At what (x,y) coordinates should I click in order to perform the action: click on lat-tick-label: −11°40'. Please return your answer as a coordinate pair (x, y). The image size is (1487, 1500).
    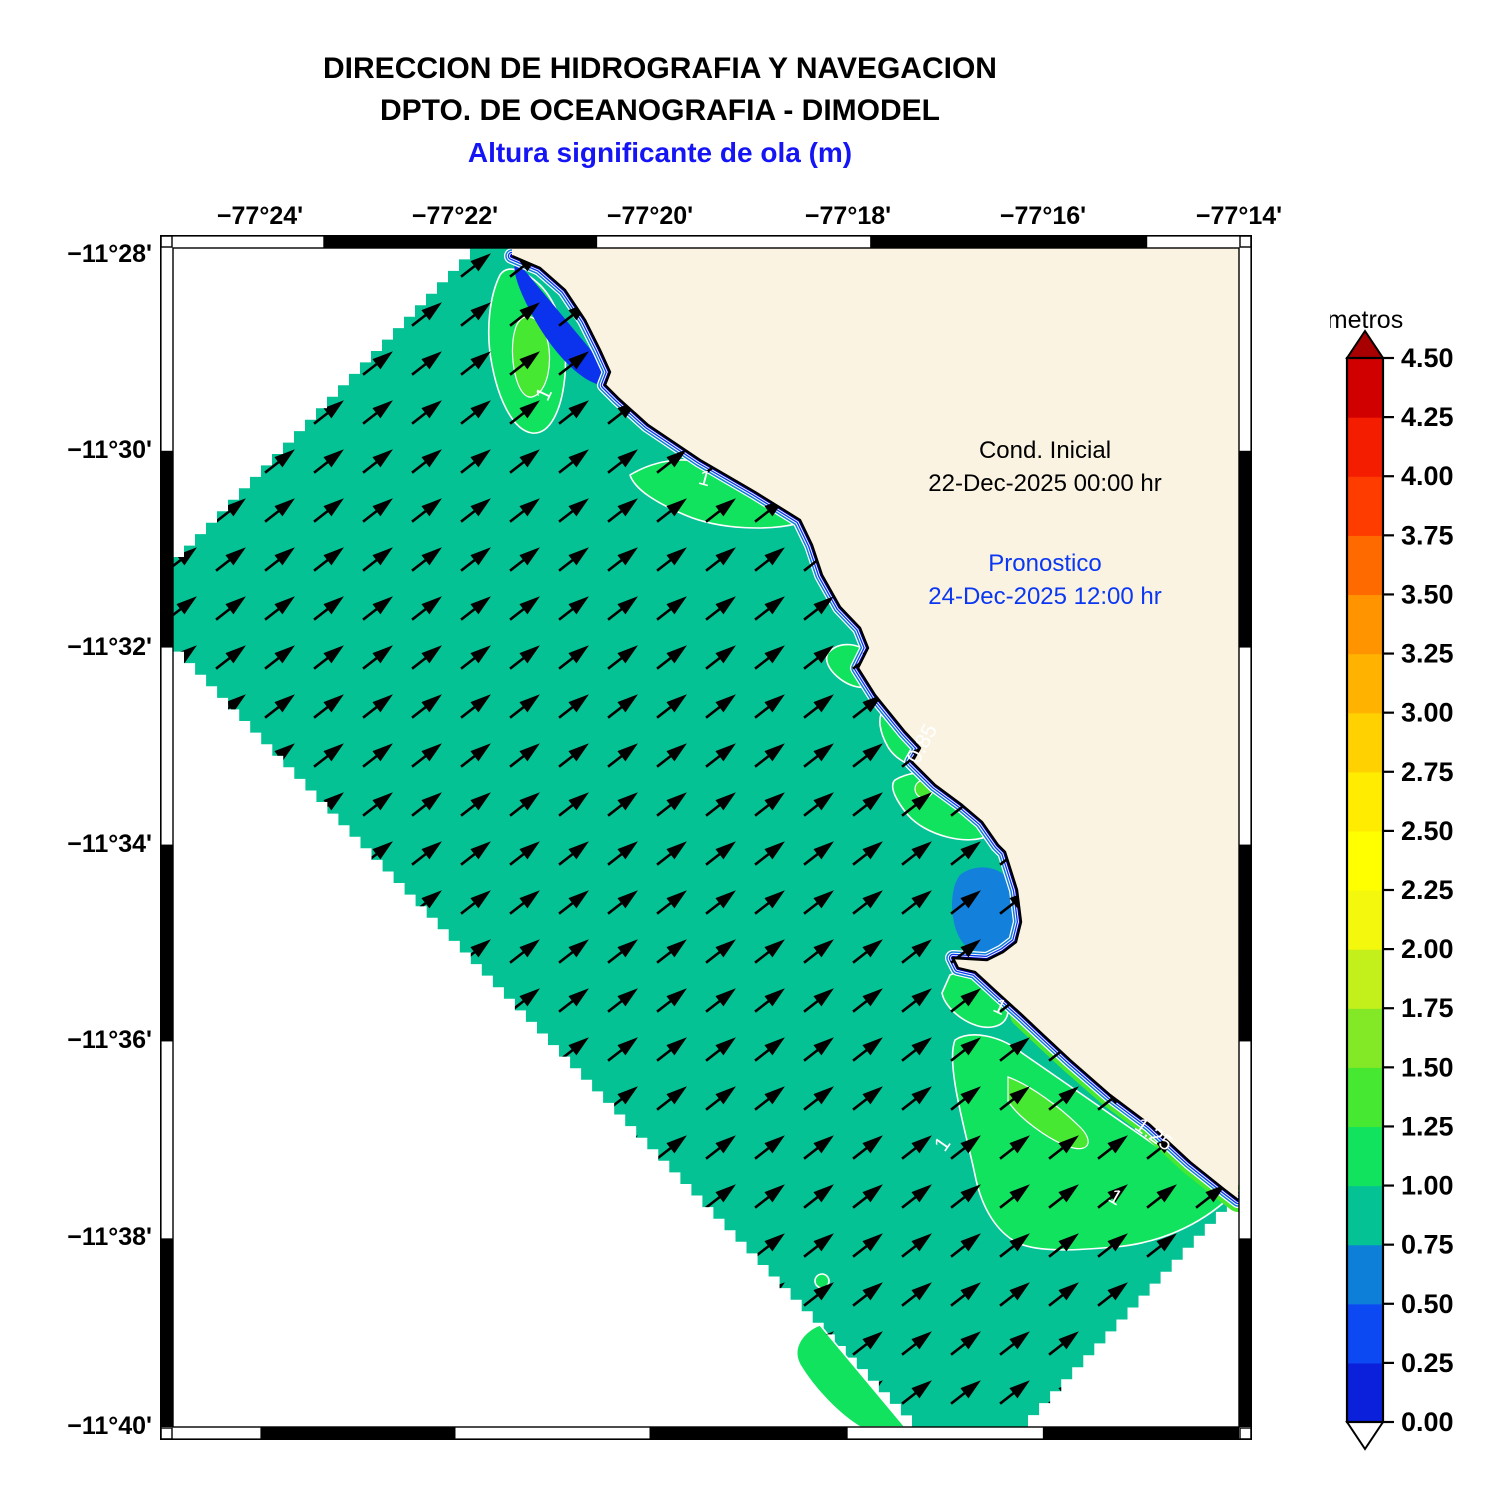
    Looking at the image, I should click on (109, 1426).